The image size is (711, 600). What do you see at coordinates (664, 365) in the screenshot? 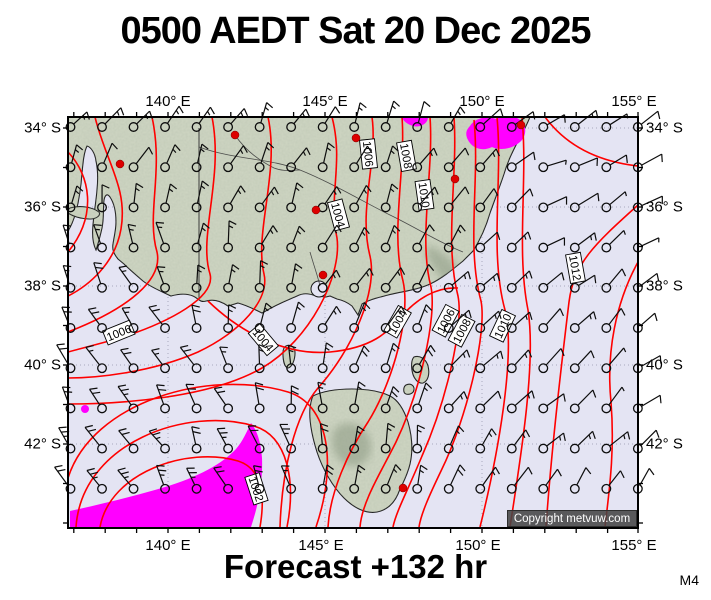
I see `lat-label-right: 40° S` at bounding box center [664, 365].